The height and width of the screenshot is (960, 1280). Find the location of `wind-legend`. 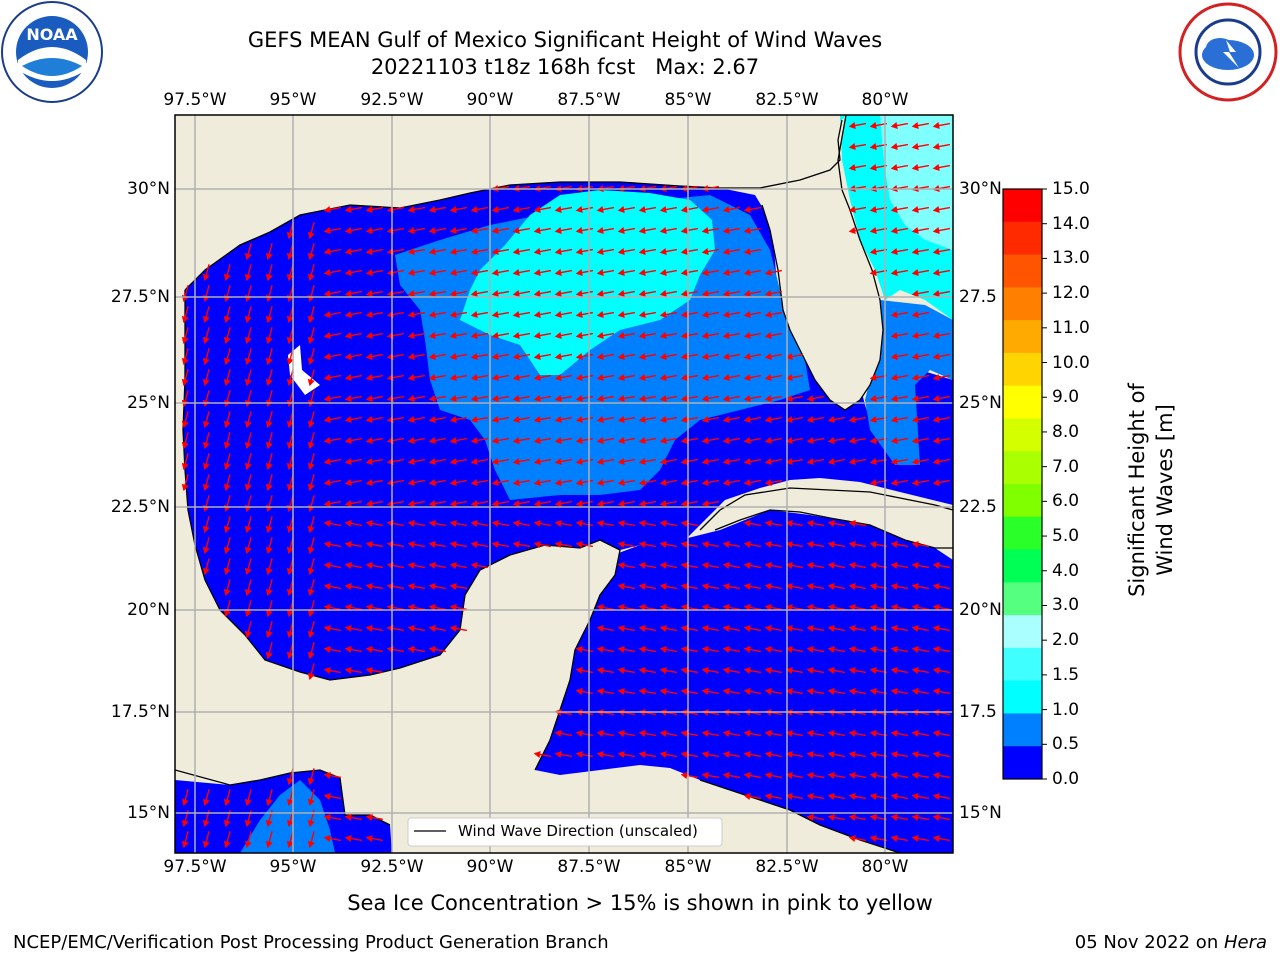

wind-legend is located at coordinates (565, 832).